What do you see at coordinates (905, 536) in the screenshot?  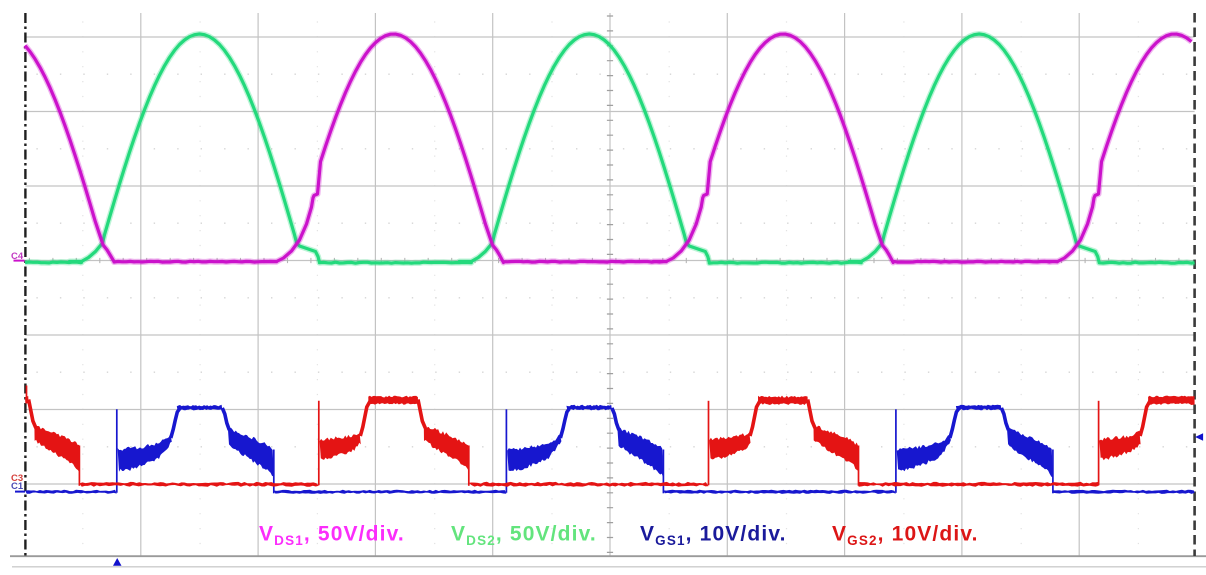 I see `svg-text: VGS2, 10V/div.` at bounding box center [905, 536].